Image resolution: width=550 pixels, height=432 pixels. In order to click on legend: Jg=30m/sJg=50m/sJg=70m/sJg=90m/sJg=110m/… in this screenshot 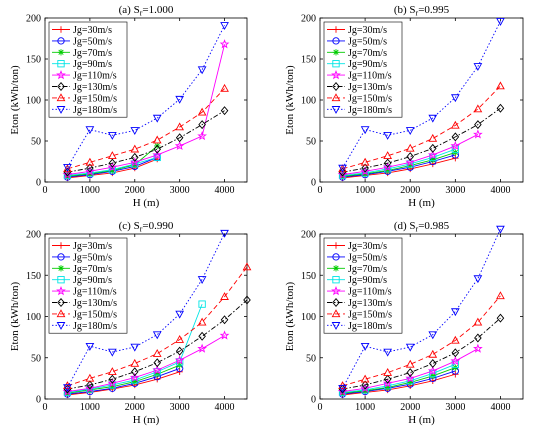, I will do `click(88, 285)`.